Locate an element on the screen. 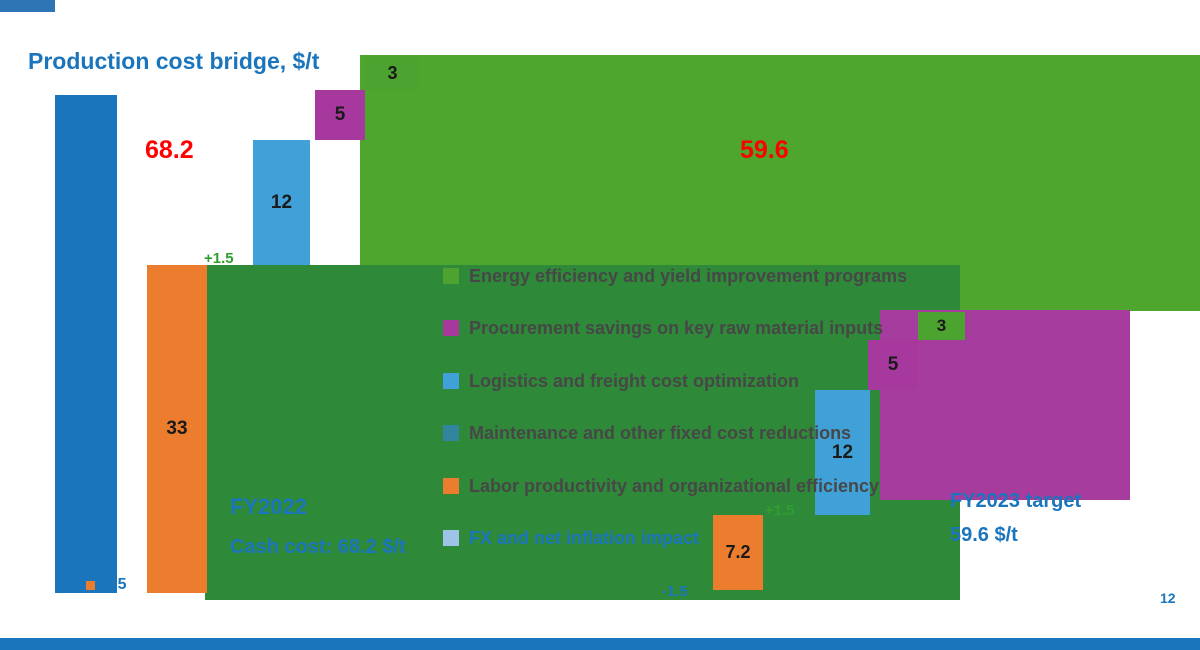 This screenshot has height=650, width=1200. legend-label-6: FX and net inflation impact is located at coordinates (584, 537).